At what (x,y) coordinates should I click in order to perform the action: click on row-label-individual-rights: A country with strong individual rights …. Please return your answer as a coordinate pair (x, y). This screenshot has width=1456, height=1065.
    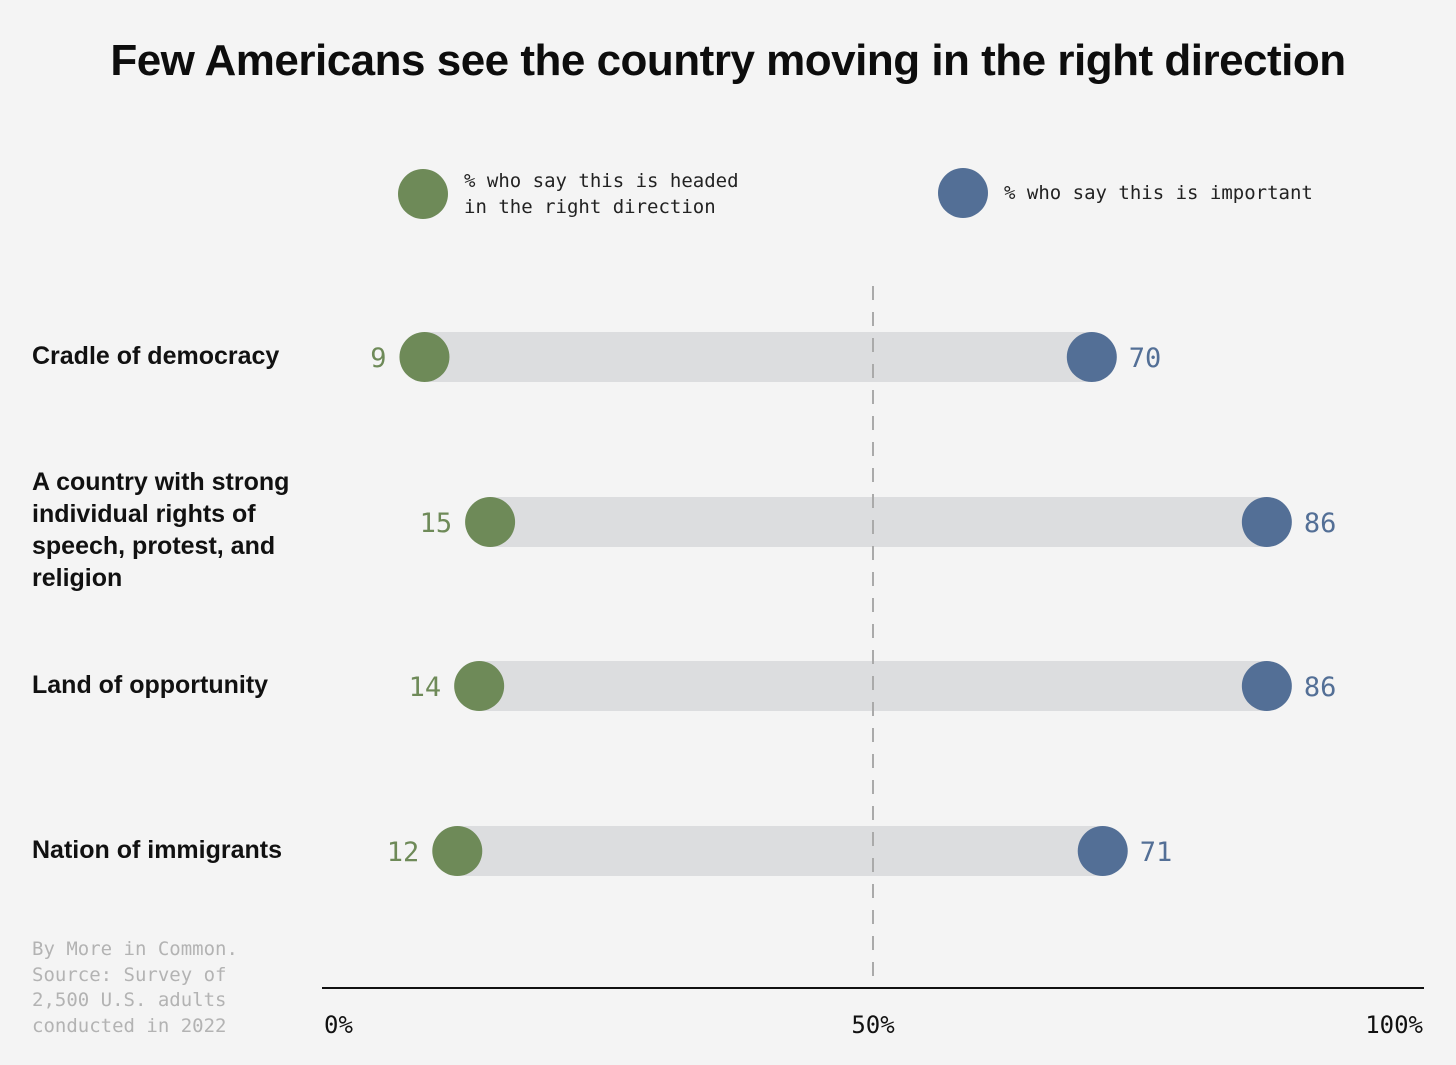
    Looking at the image, I should click on (161, 530).